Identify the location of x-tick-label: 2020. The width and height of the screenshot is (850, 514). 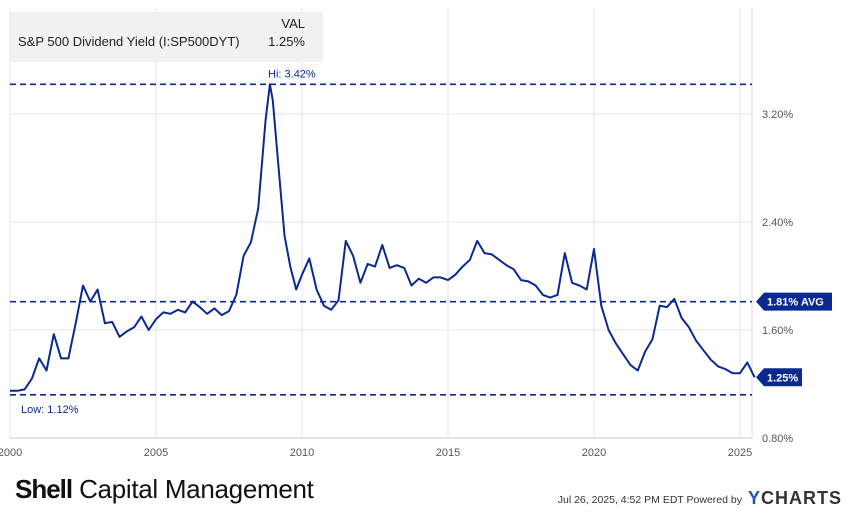
(594, 453).